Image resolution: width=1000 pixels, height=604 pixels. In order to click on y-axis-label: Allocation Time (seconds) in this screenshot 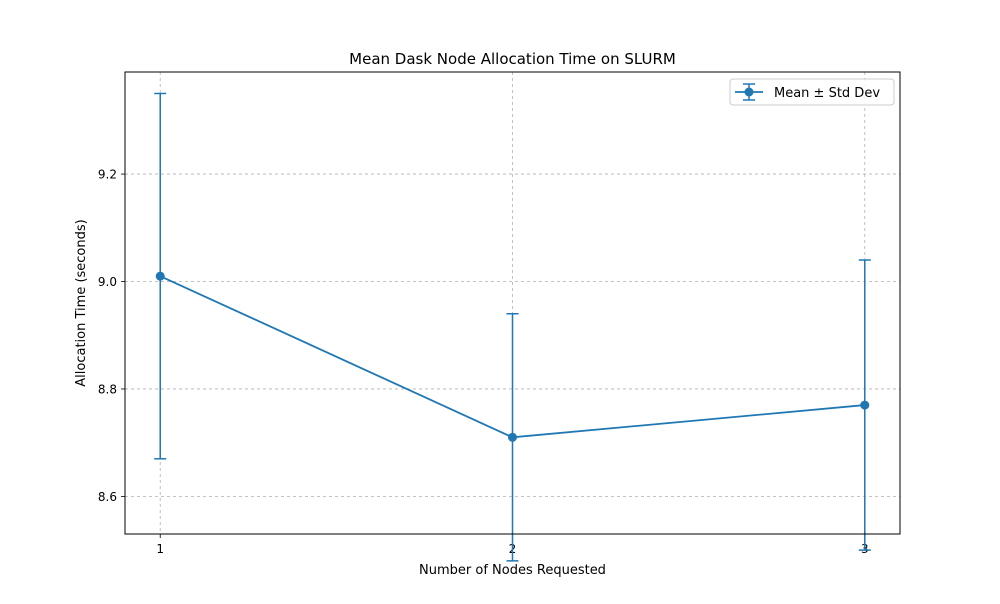, I will do `click(81, 302)`.